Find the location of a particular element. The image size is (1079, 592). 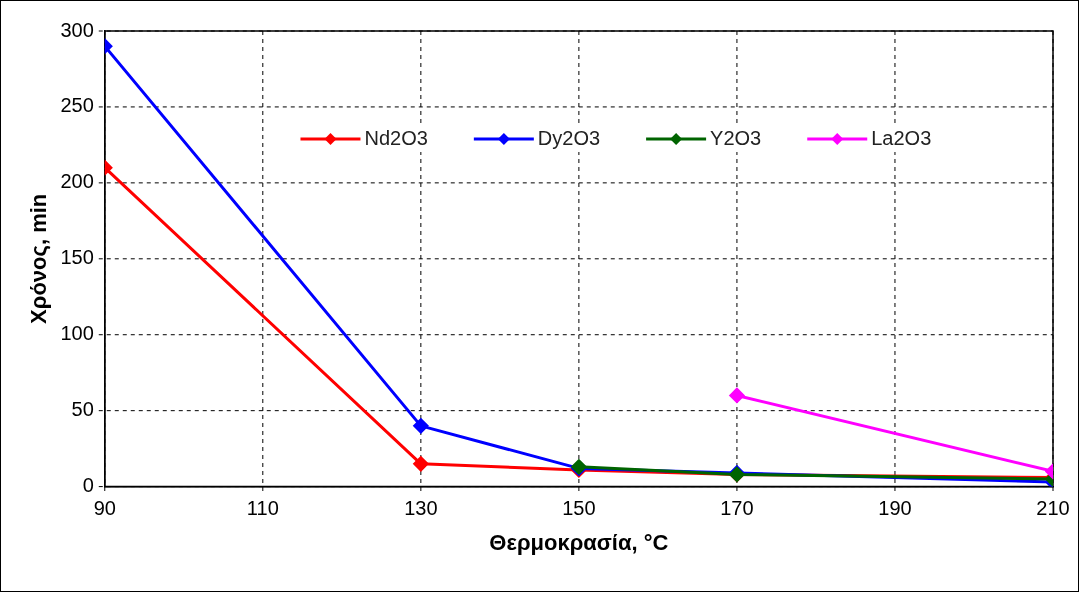

y-tick-label: 150 is located at coordinates (77, 257).